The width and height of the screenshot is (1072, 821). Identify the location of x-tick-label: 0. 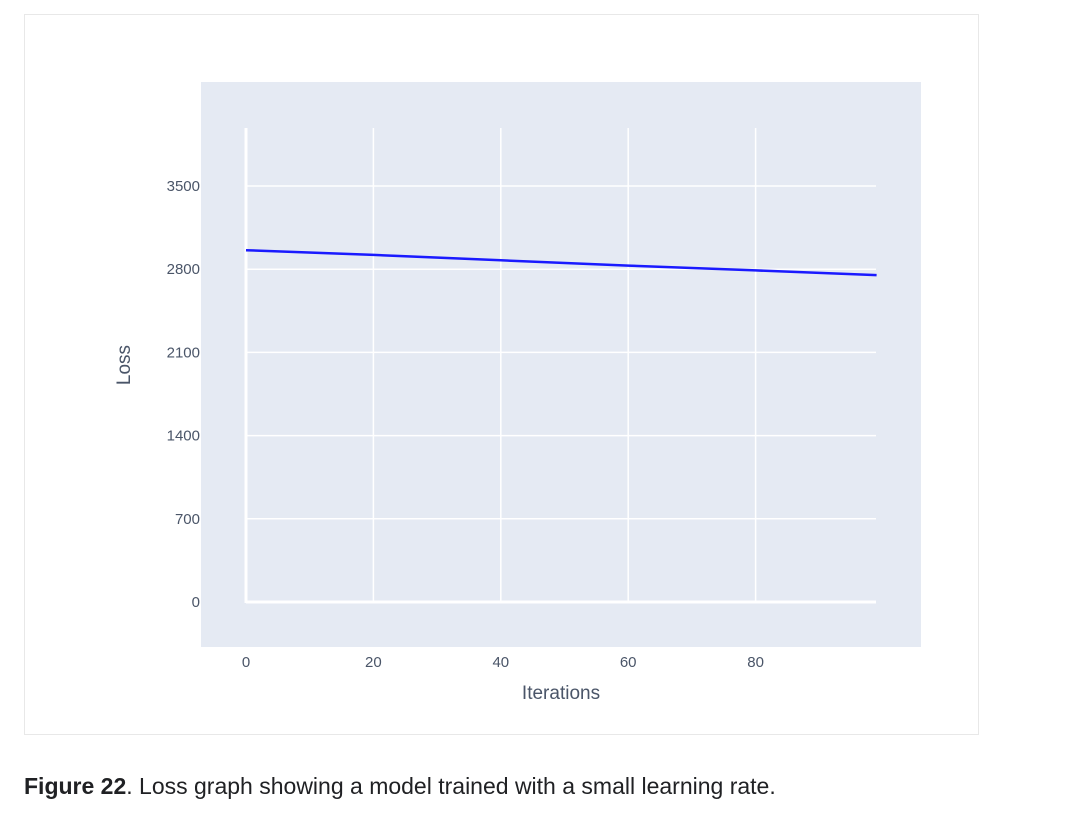
(246, 662).